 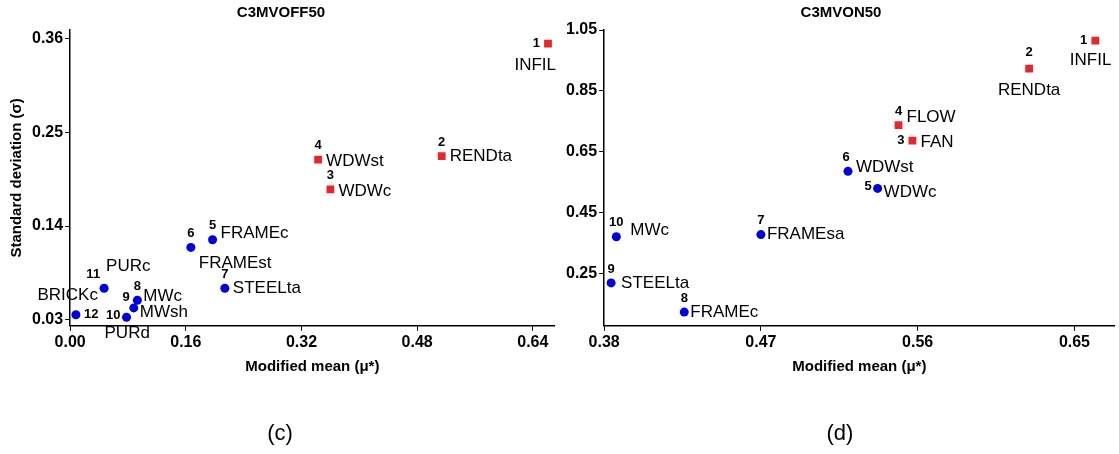 What do you see at coordinates (805, 234) in the screenshot?
I see `annotation: FRAMEsa` at bounding box center [805, 234].